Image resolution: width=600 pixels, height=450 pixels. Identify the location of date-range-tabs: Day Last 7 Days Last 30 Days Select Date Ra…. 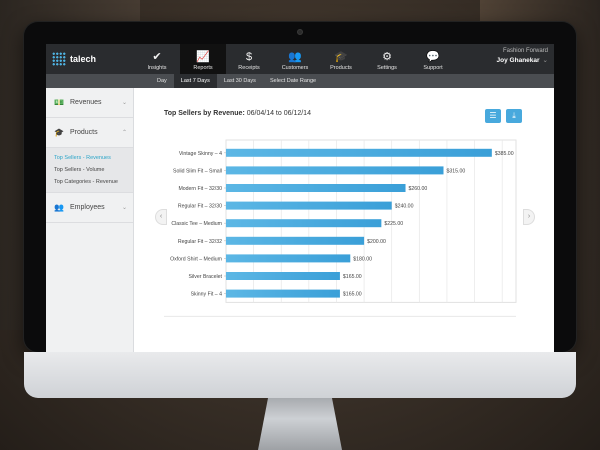
(236, 81).